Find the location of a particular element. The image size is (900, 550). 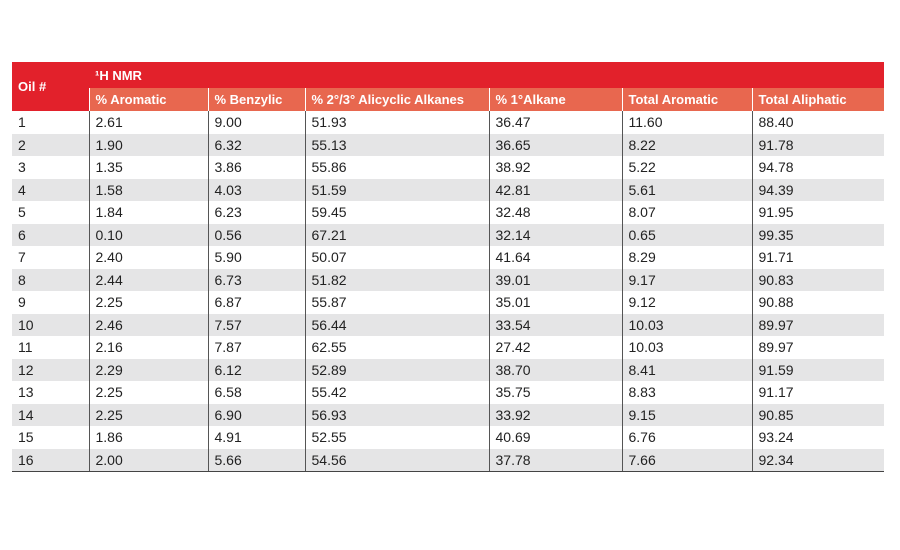

cell: 62.55 is located at coordinates (396, 347).